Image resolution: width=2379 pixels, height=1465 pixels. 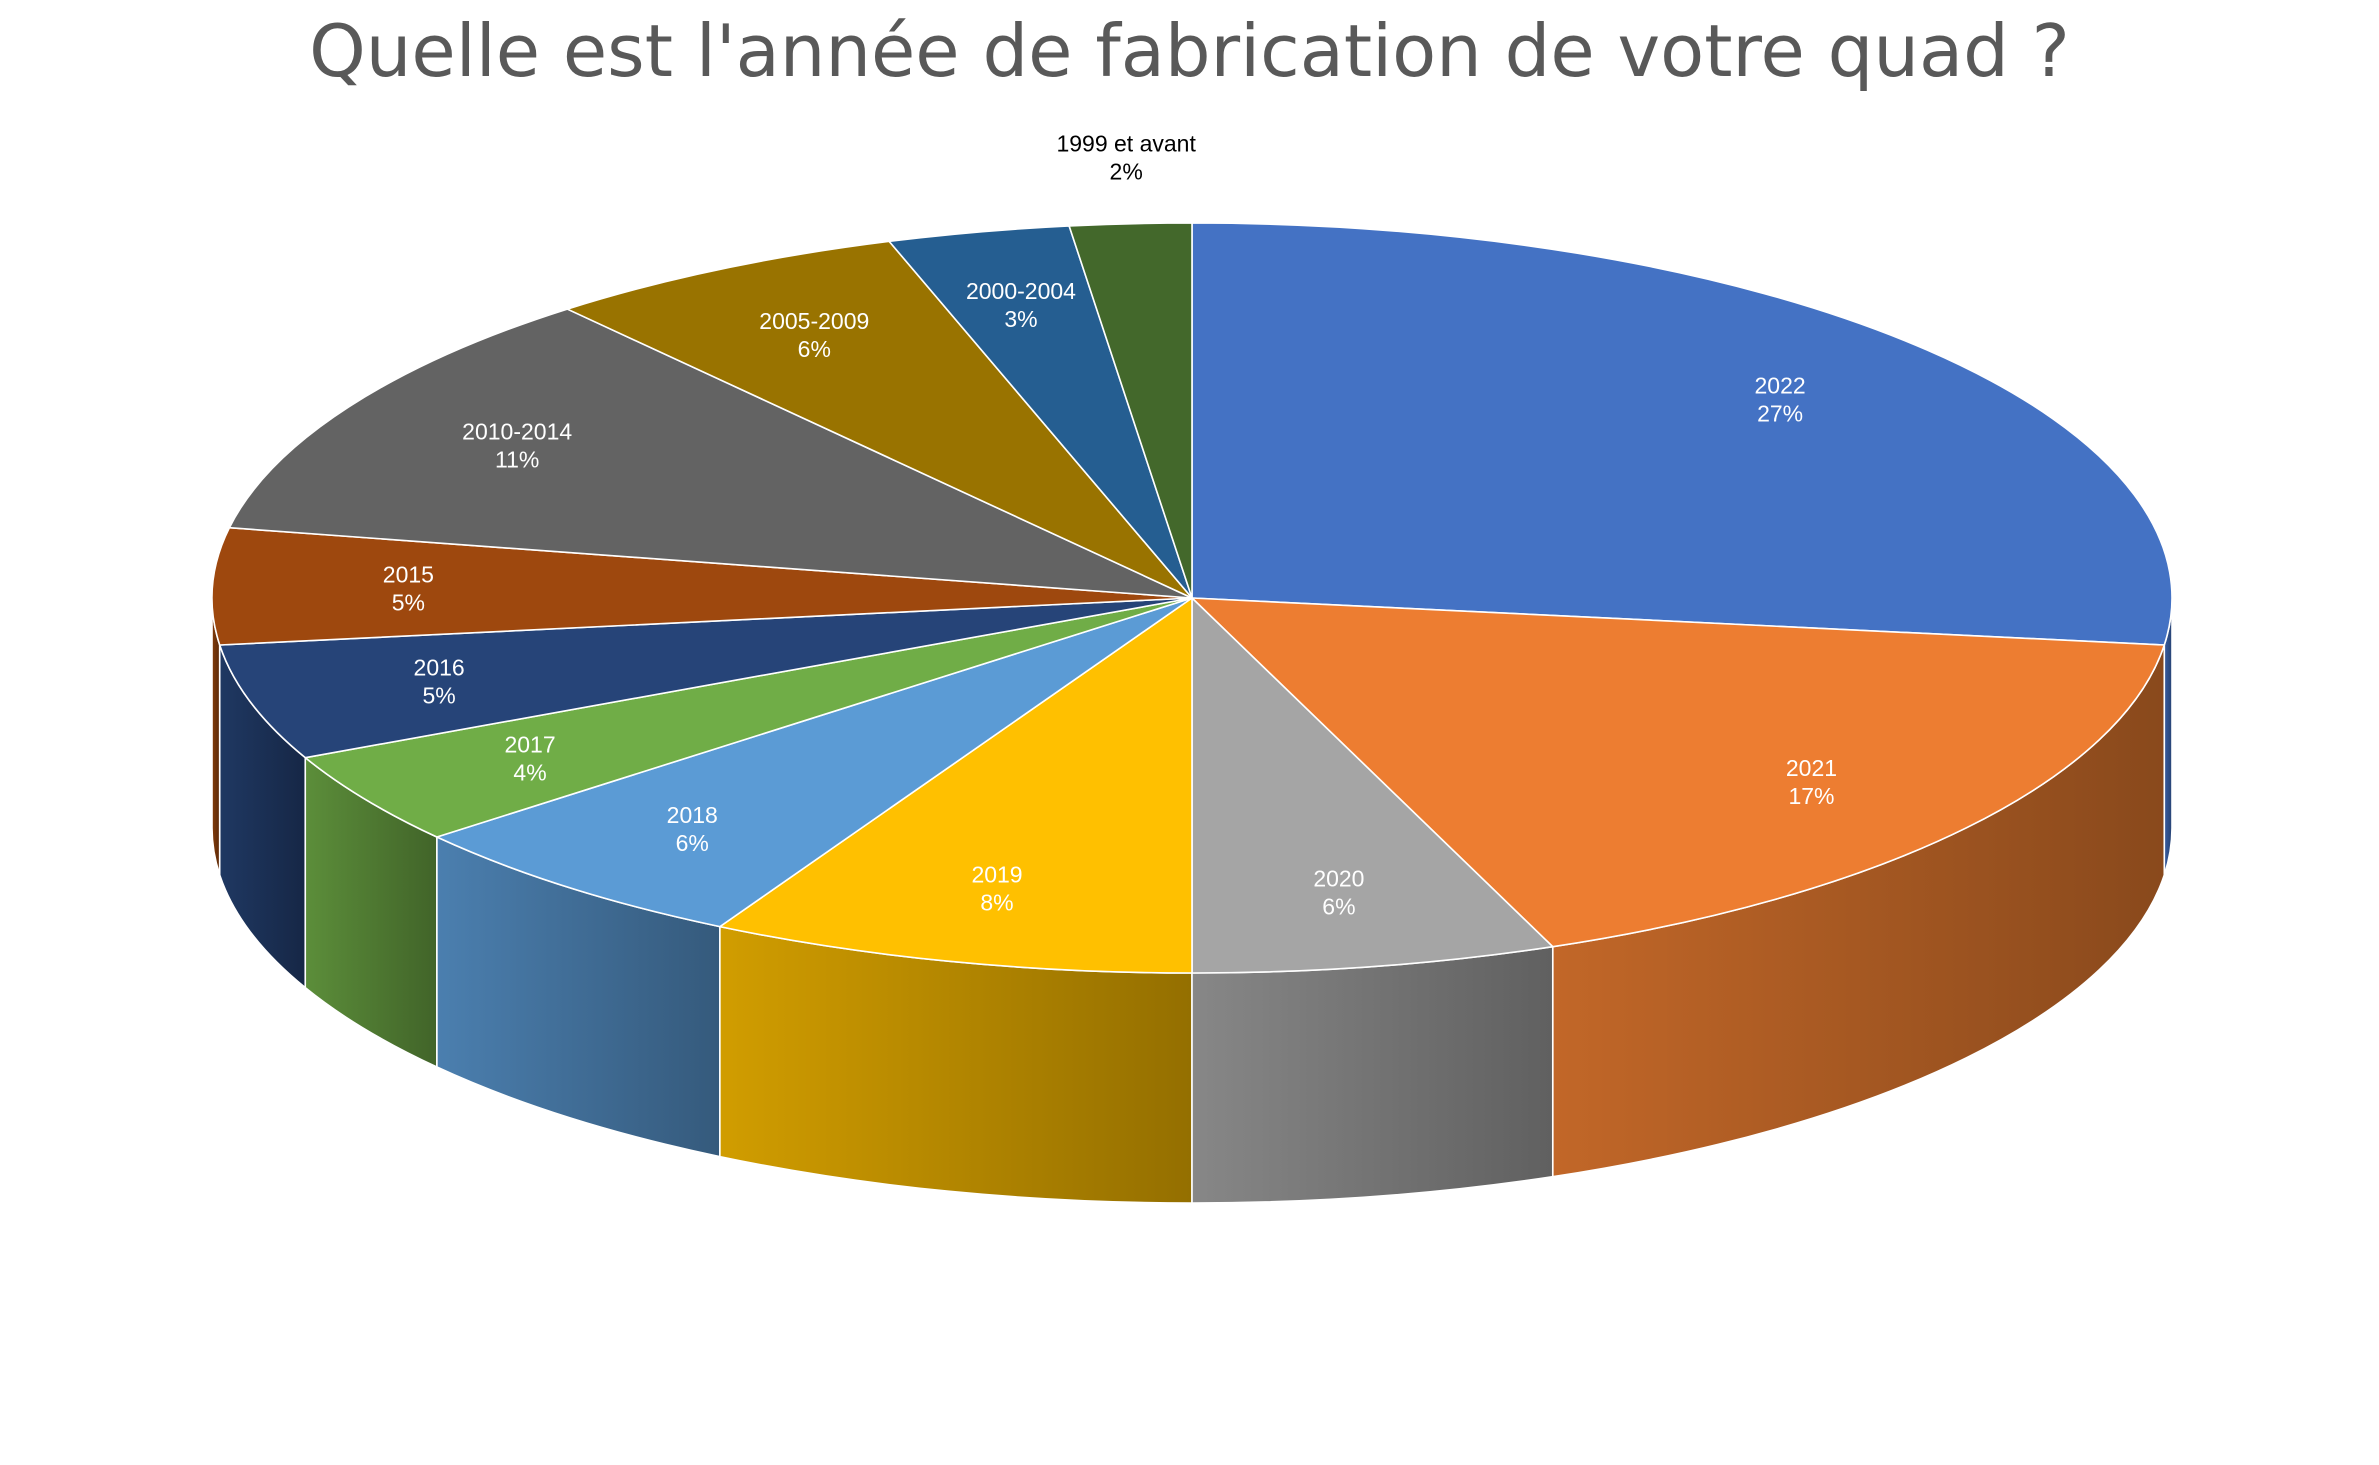 What do you see at coordinates (439, 682) in the screenshot?
I see `data-label-2016: 2016 5%` at bounding box center [439, 682].